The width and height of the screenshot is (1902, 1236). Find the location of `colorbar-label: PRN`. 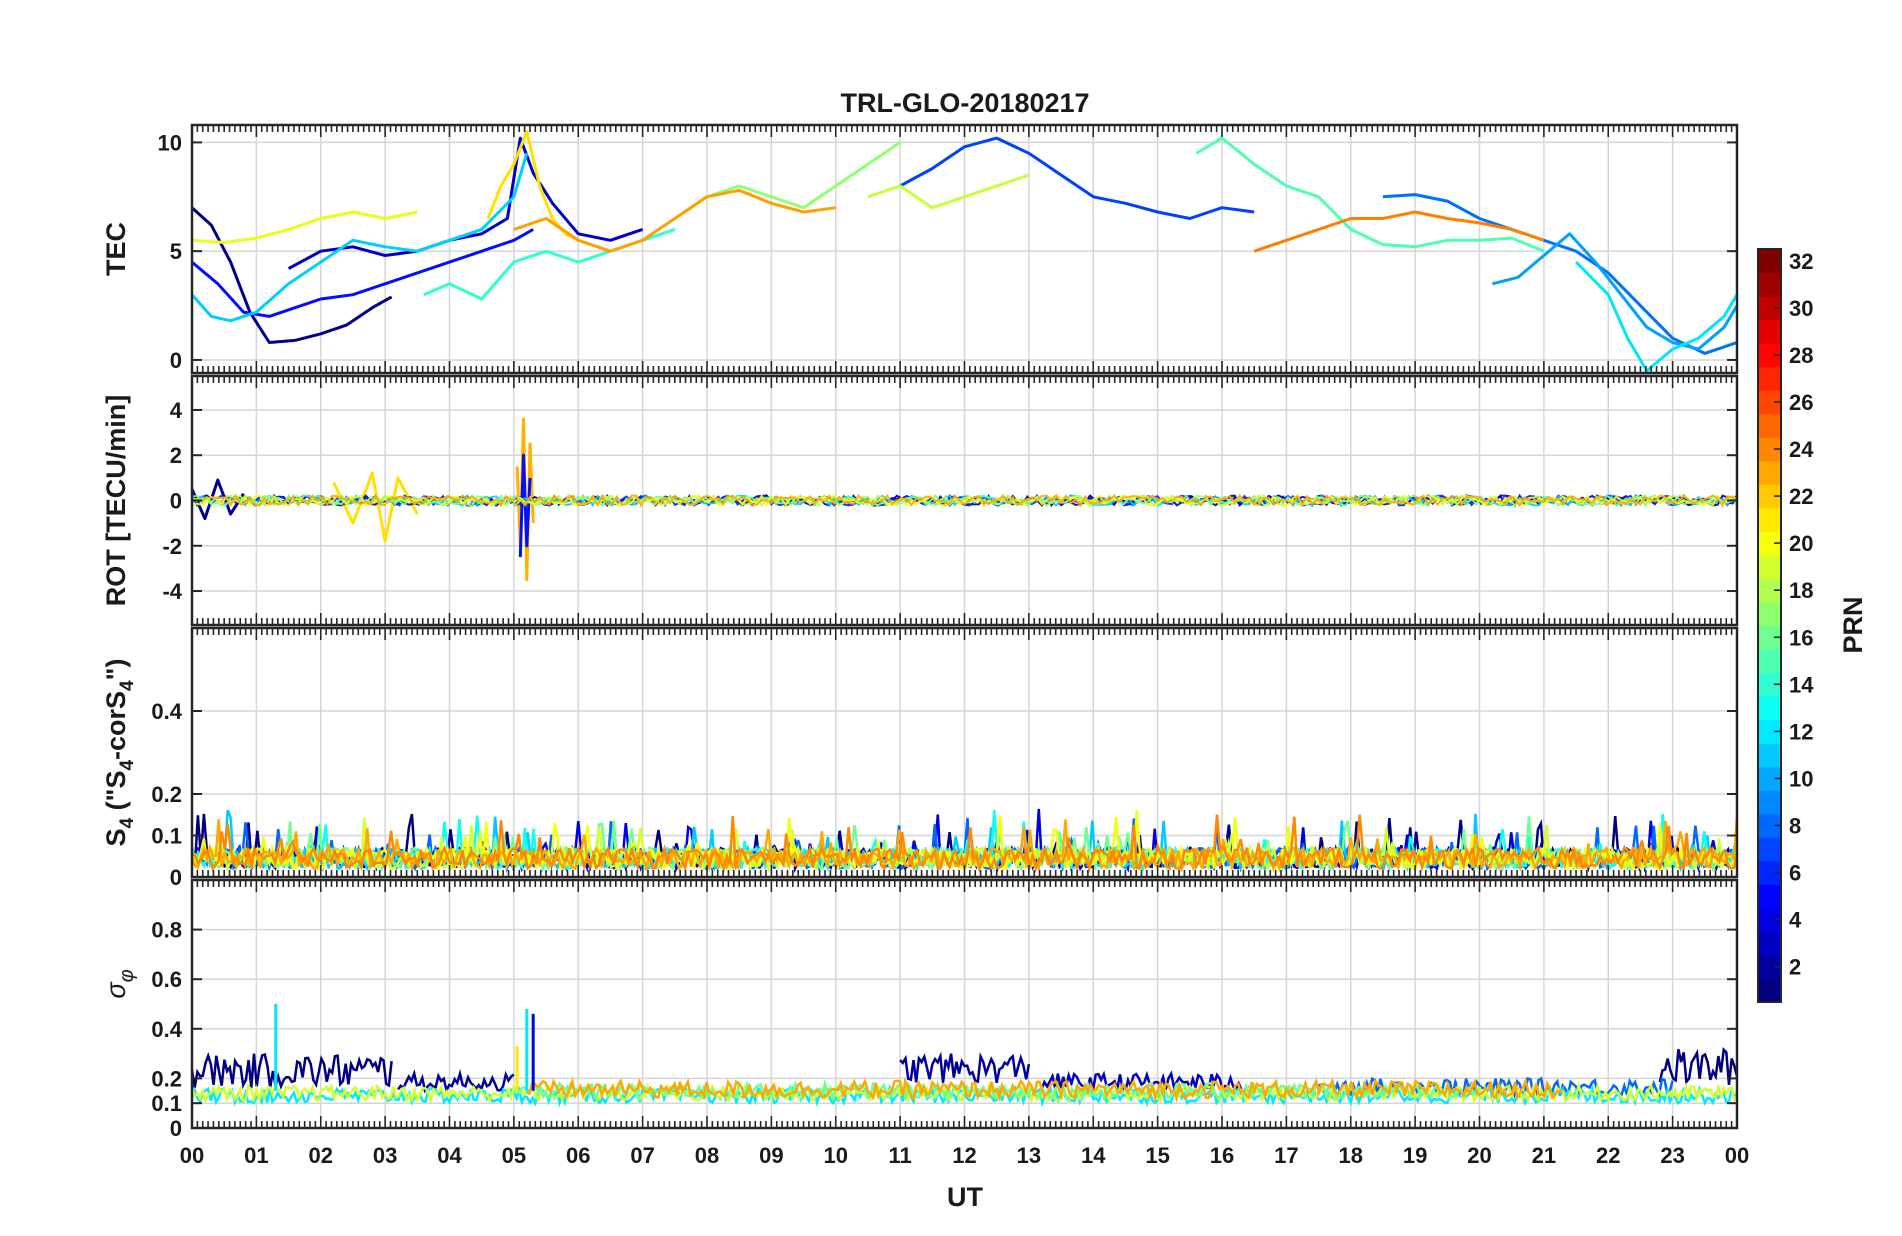

colorbar-label: PRN is located at coordinates (1853, 624).